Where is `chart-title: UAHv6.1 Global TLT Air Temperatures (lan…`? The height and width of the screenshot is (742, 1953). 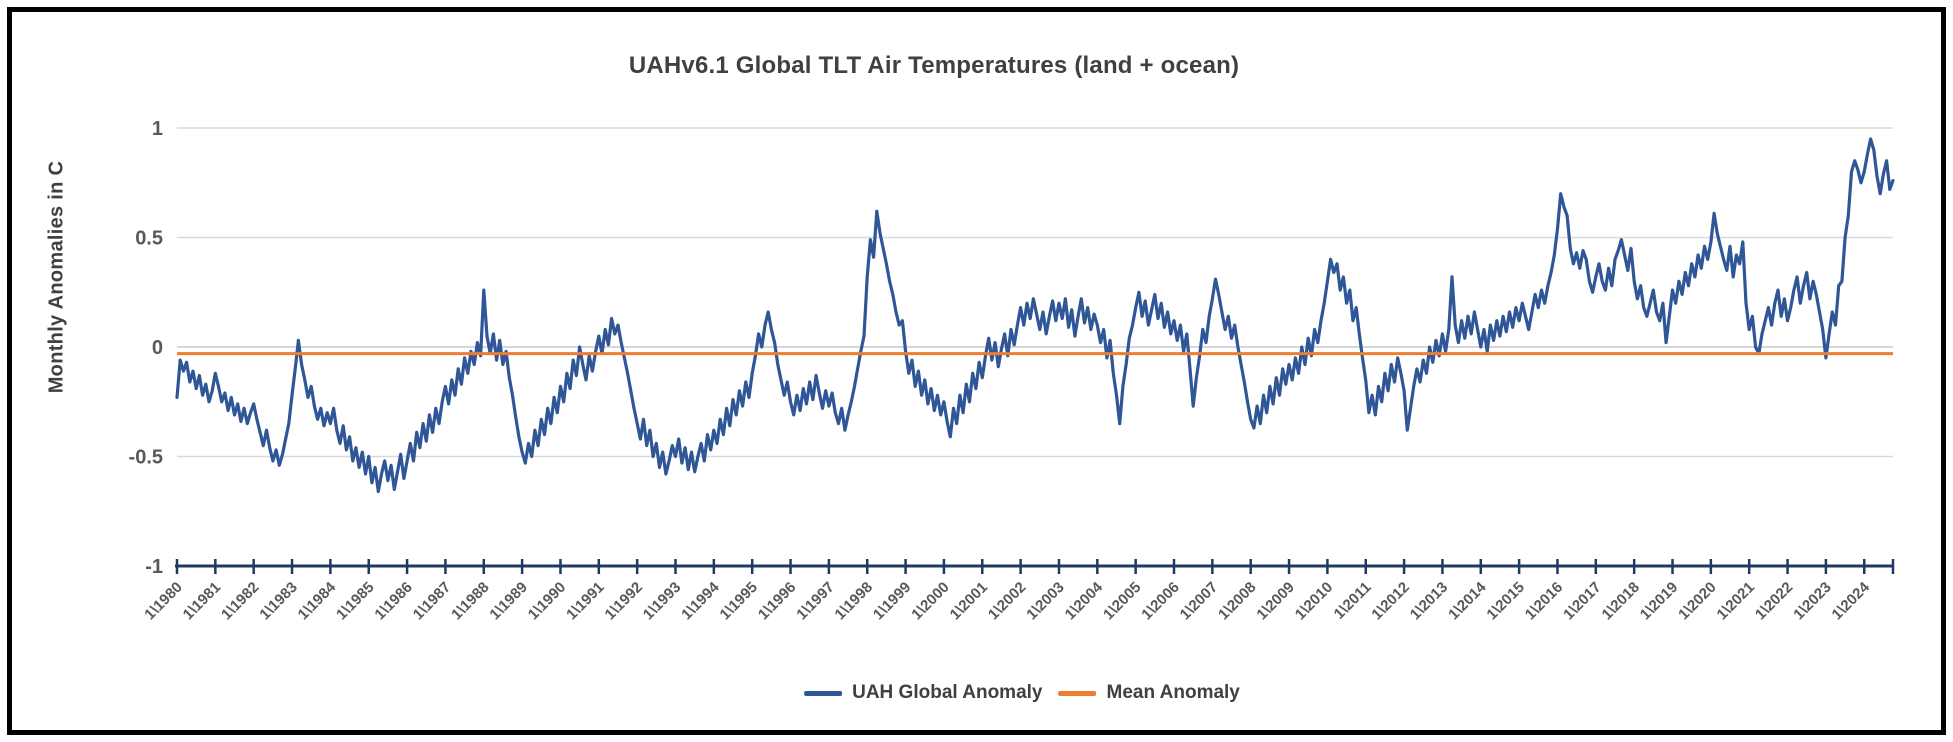 chart-title: UAHv6.1 Global TLT Air Temperatures (lan… is located at coordinates (934, 65).